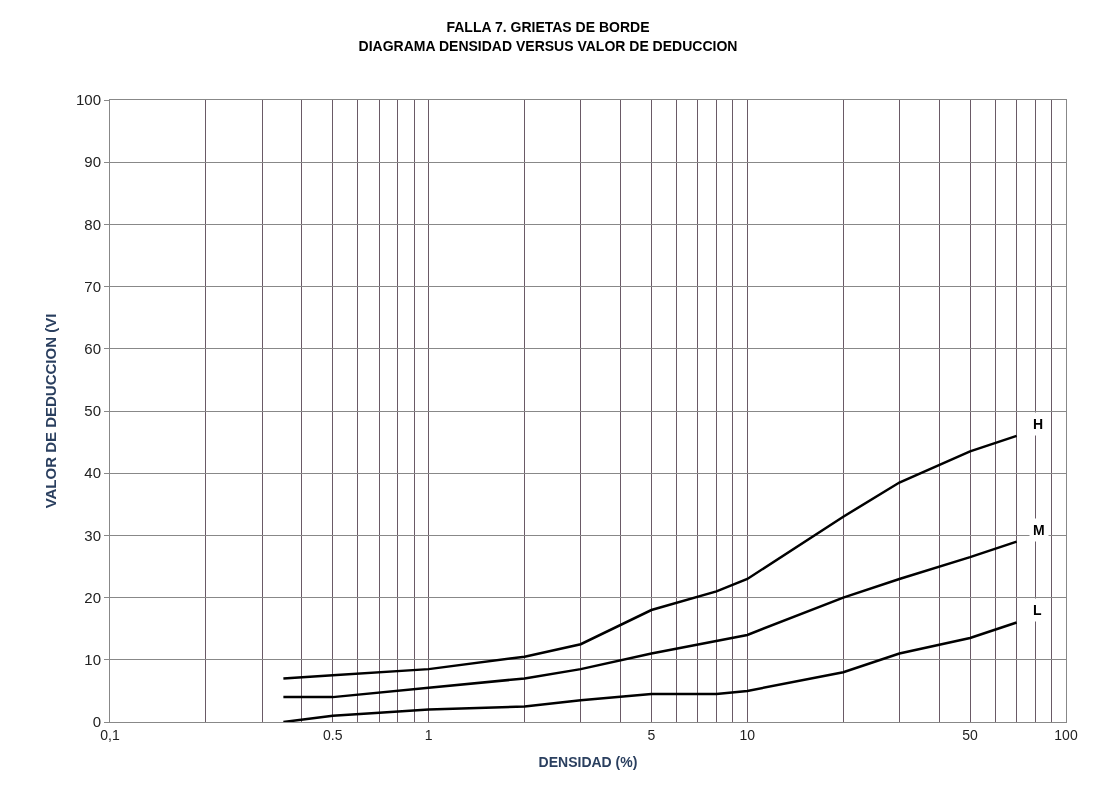 The image size is (1096, 812). Describe the element at coordinates (1038, 424) in the screenshot. I see `series-label: H` at that location.